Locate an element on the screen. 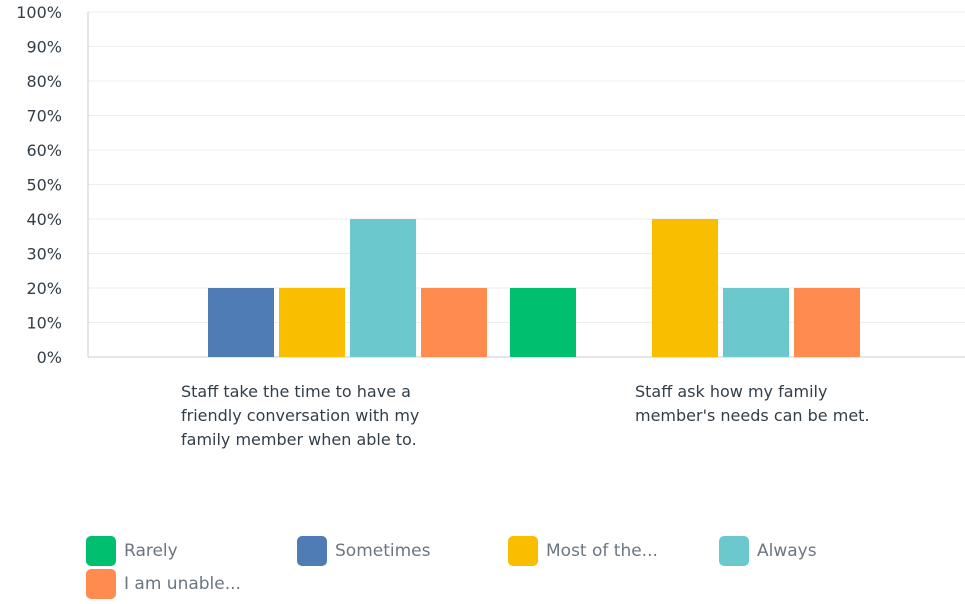 This screenshot has height=604, width=965. legend-item: Sometimes is located at coordinates (363, 551).